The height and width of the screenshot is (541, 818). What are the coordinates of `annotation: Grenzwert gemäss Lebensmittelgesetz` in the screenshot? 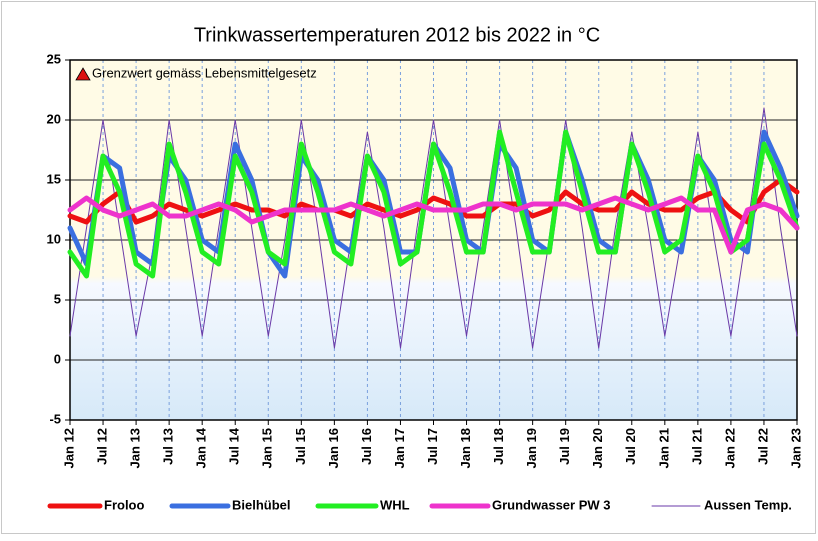 It's located at (204, 72).